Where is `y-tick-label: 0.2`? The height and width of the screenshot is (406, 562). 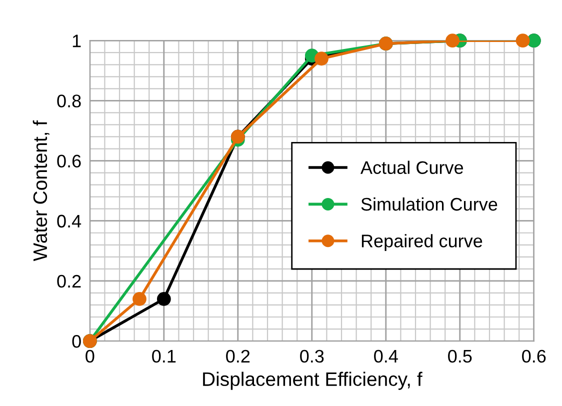 y-tick-label: 0.2 is located at coordinates (69, 281).